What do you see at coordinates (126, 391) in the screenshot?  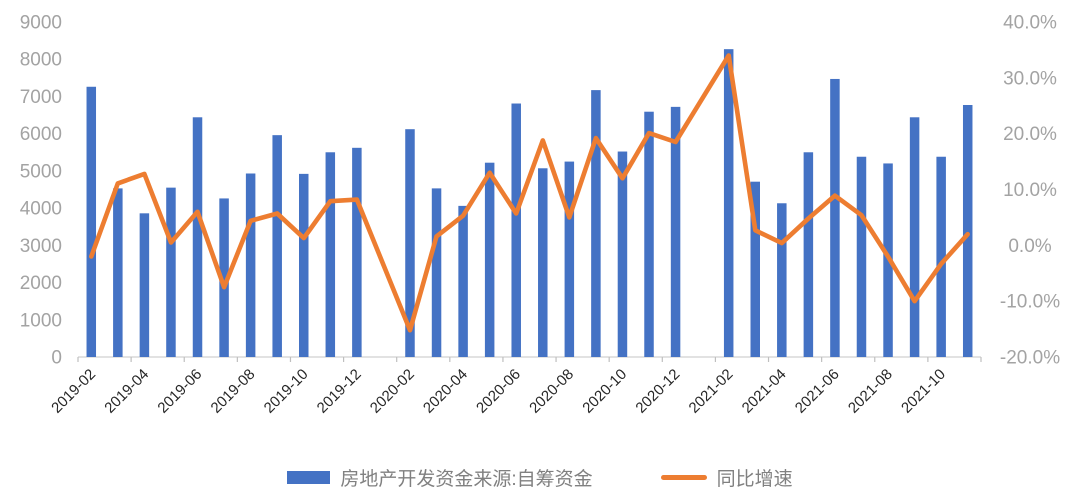 I see `x-axis-label: 2019-04` at bounding box center [126, 391].